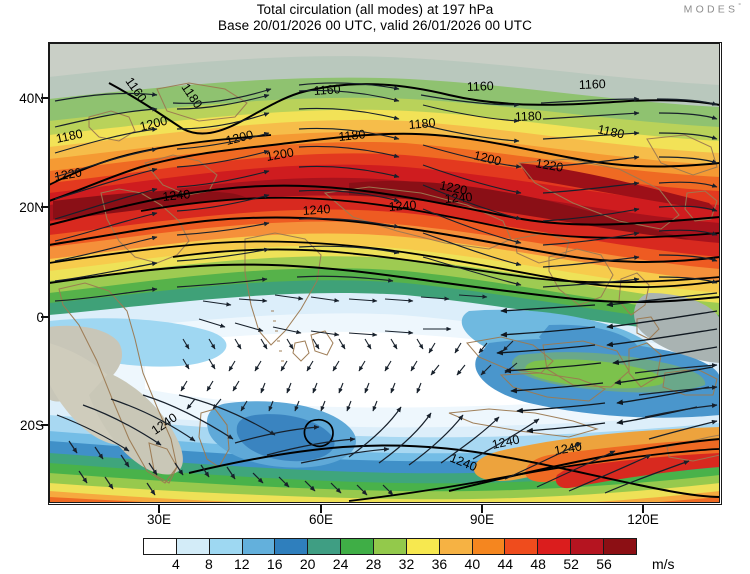  Describe the element at coordinates (472, 564) in the screenshot. I see `colorbar-tick: 40` at that location.